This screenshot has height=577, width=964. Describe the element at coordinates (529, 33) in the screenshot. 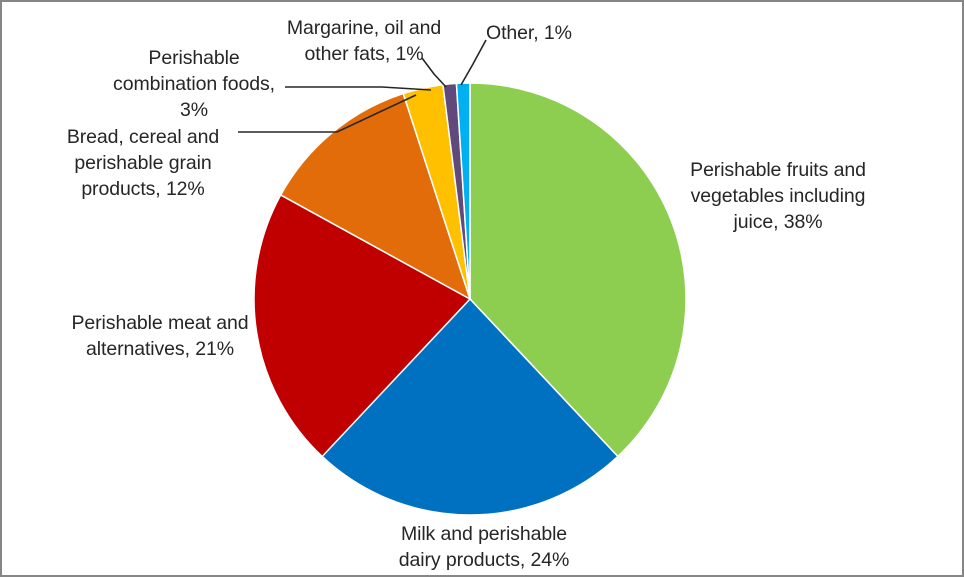

I see `pie-label-other: Other, 1%` at that location.